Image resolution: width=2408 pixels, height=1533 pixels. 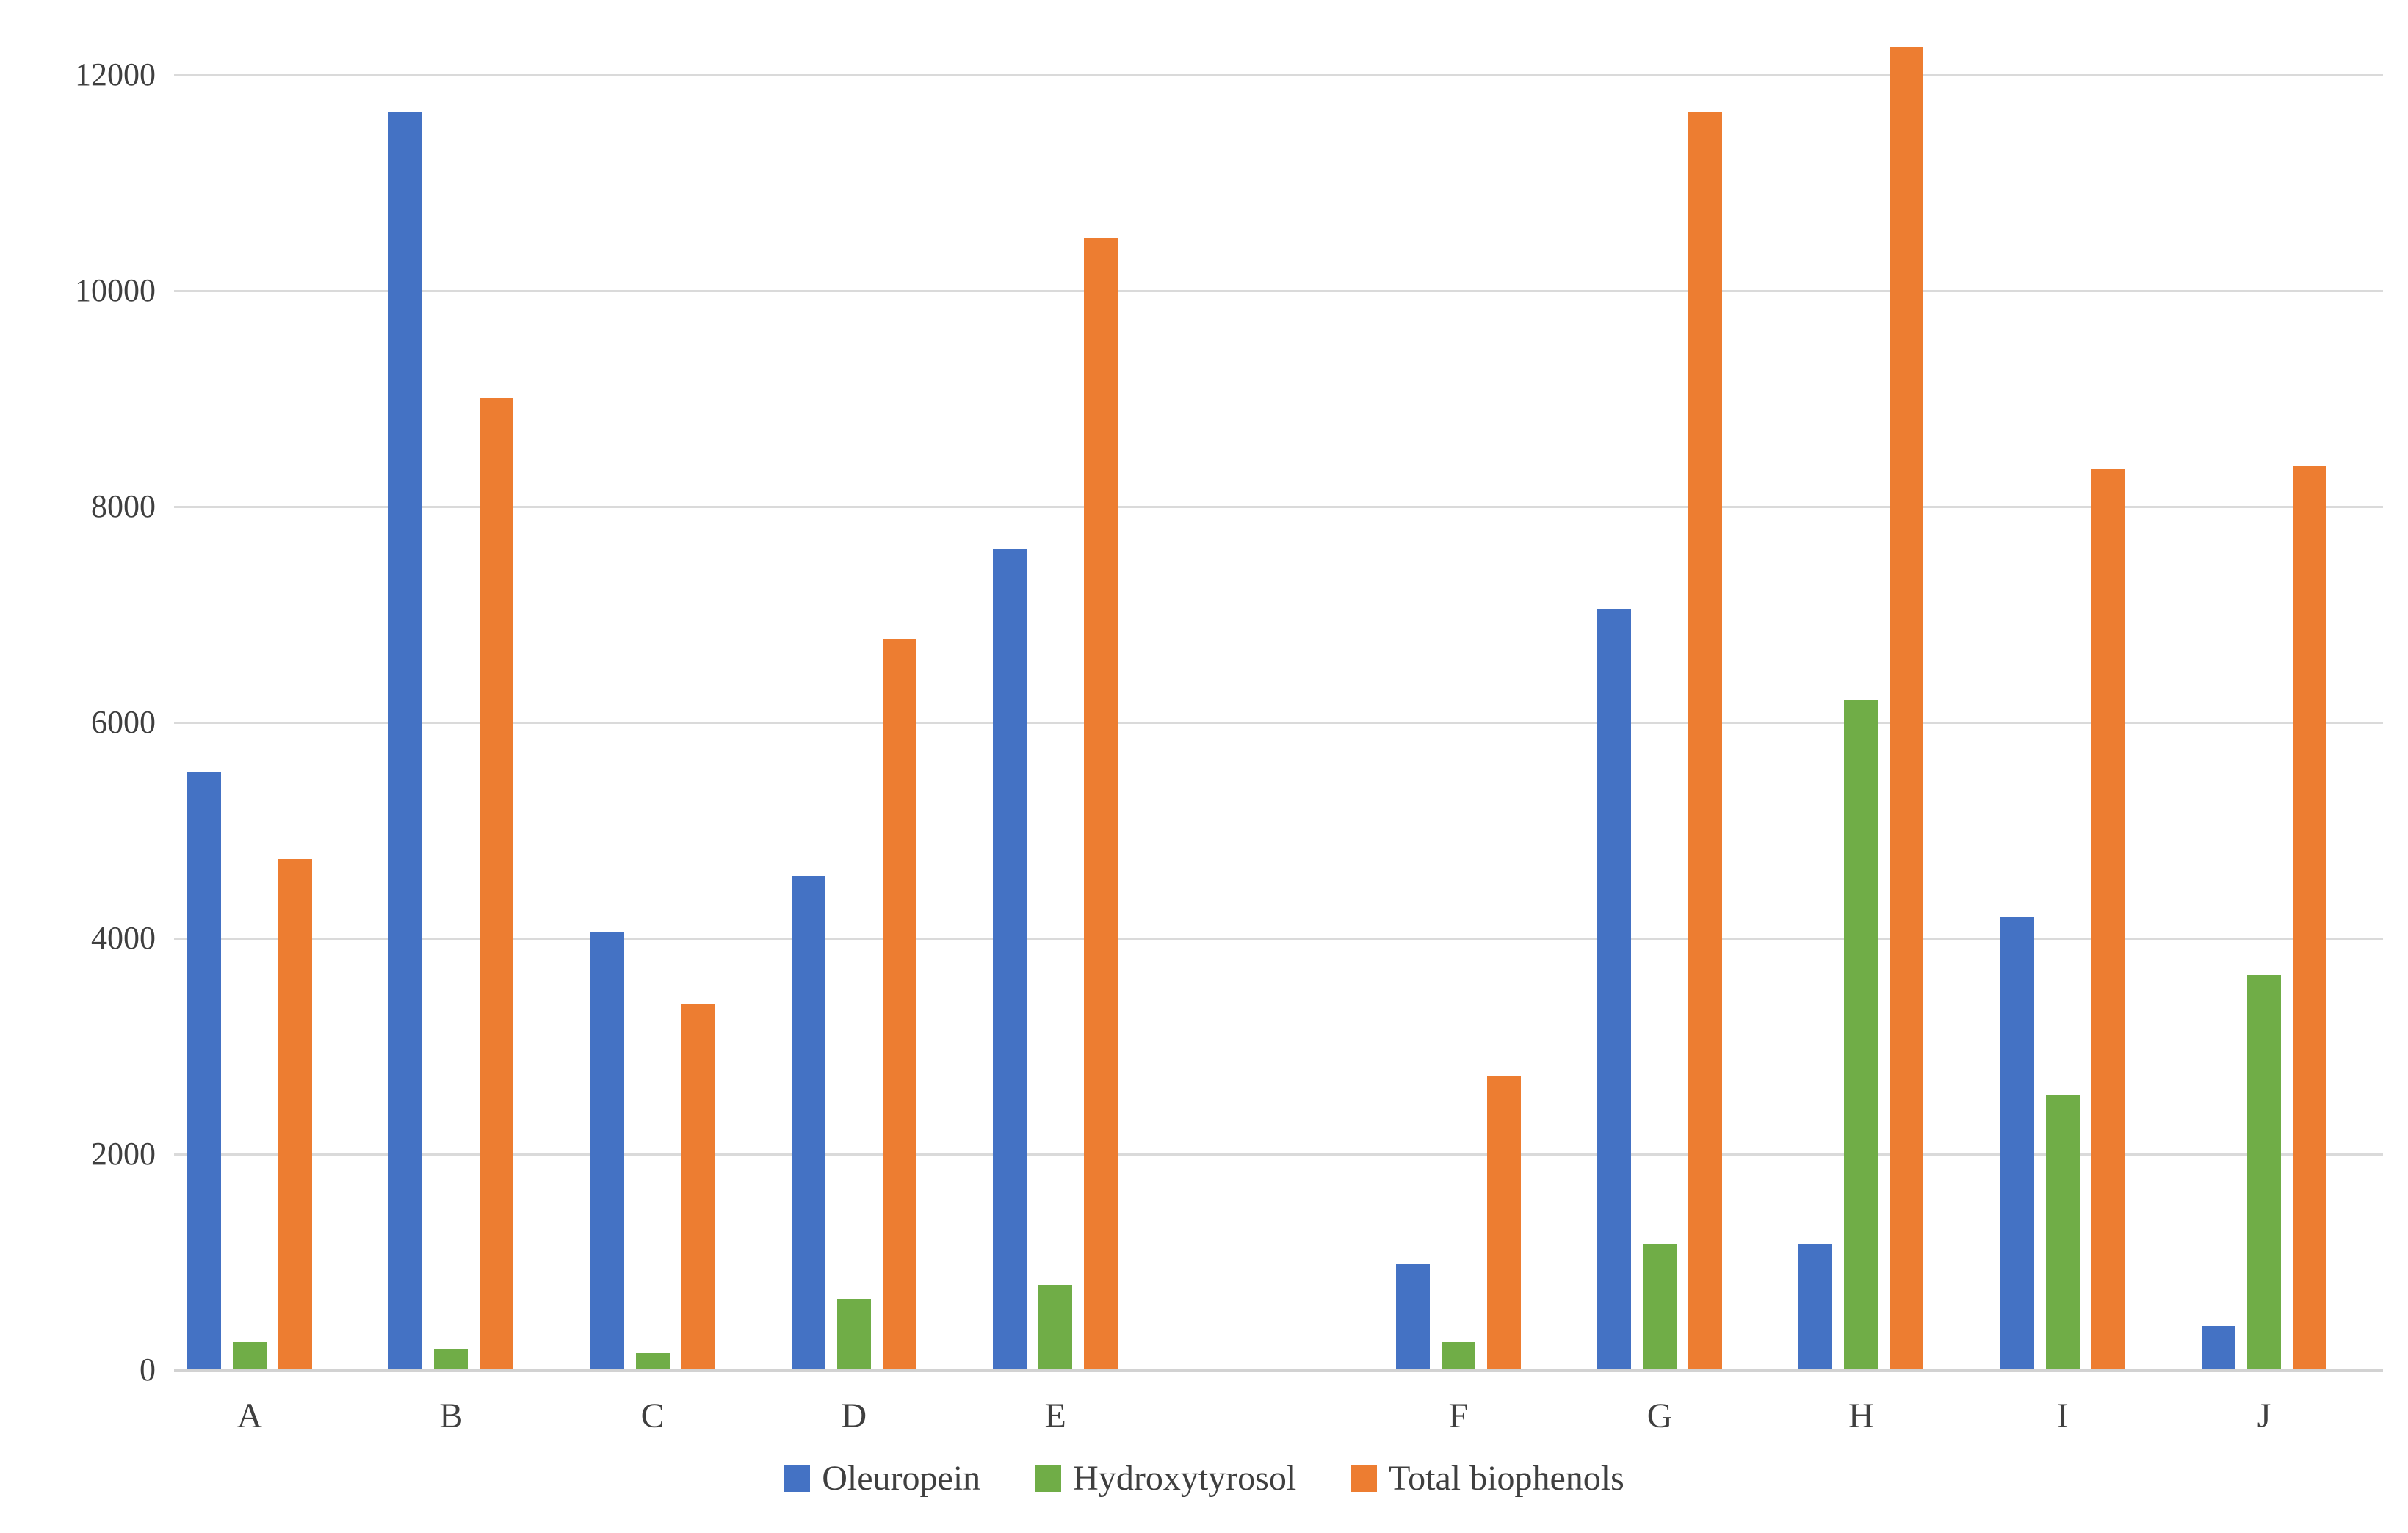 I want to click on bar-total-biophenols-C, so click(x=698, y=1186).